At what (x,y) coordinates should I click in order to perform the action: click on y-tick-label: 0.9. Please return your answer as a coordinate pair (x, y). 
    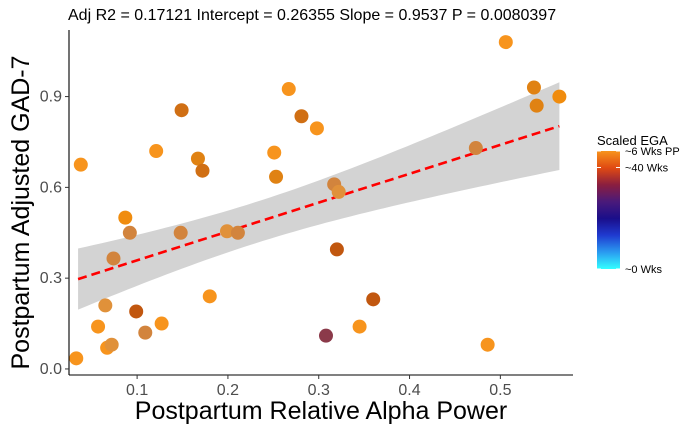
    Looking at the image, I should click on (51, 97).